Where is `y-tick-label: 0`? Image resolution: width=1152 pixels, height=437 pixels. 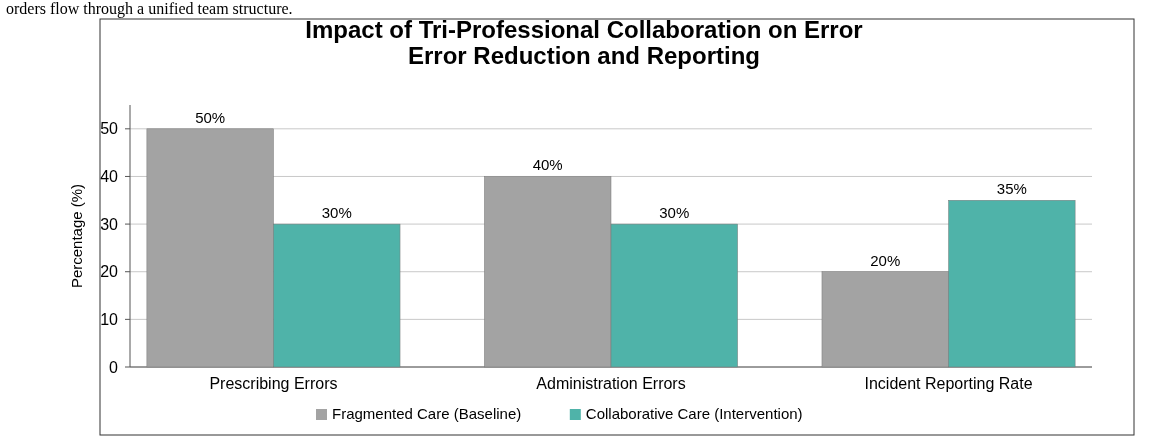 y-tick-label: 0 is located at coordinates (114, 367).